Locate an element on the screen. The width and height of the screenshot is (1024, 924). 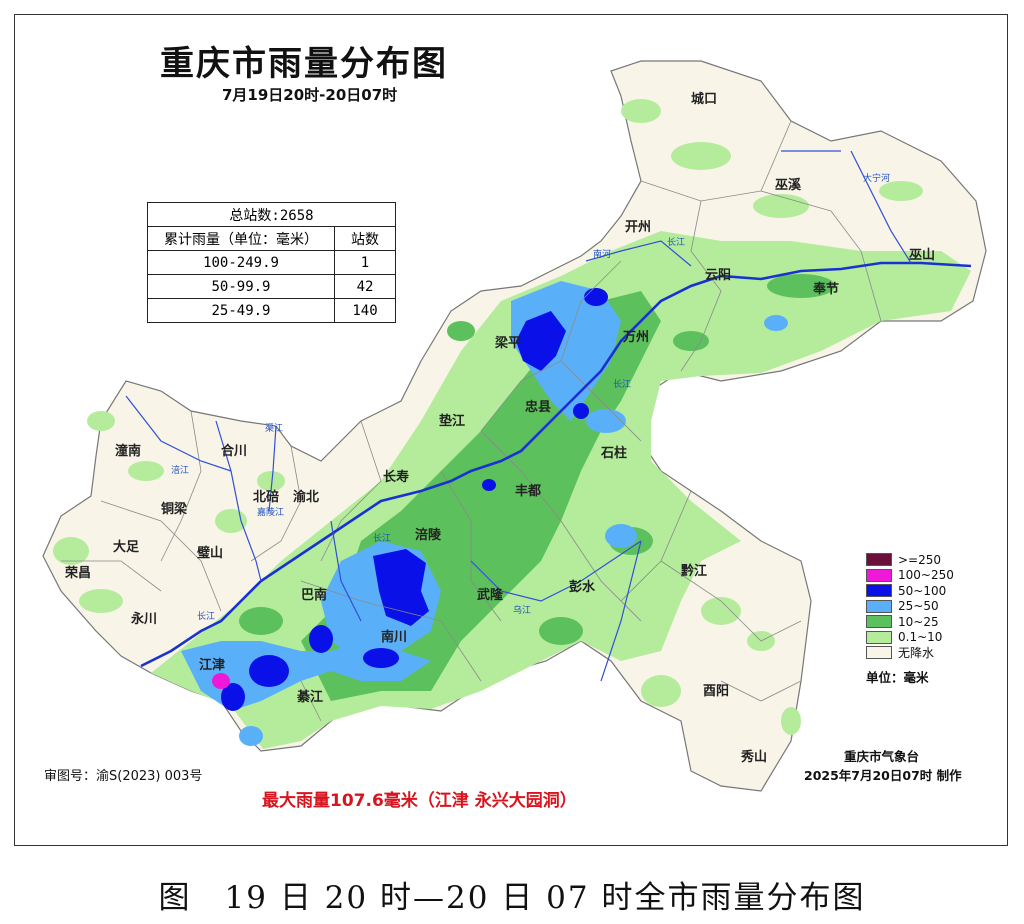
river-label-nanhe: 南河 is located at coordinates (602, 254).